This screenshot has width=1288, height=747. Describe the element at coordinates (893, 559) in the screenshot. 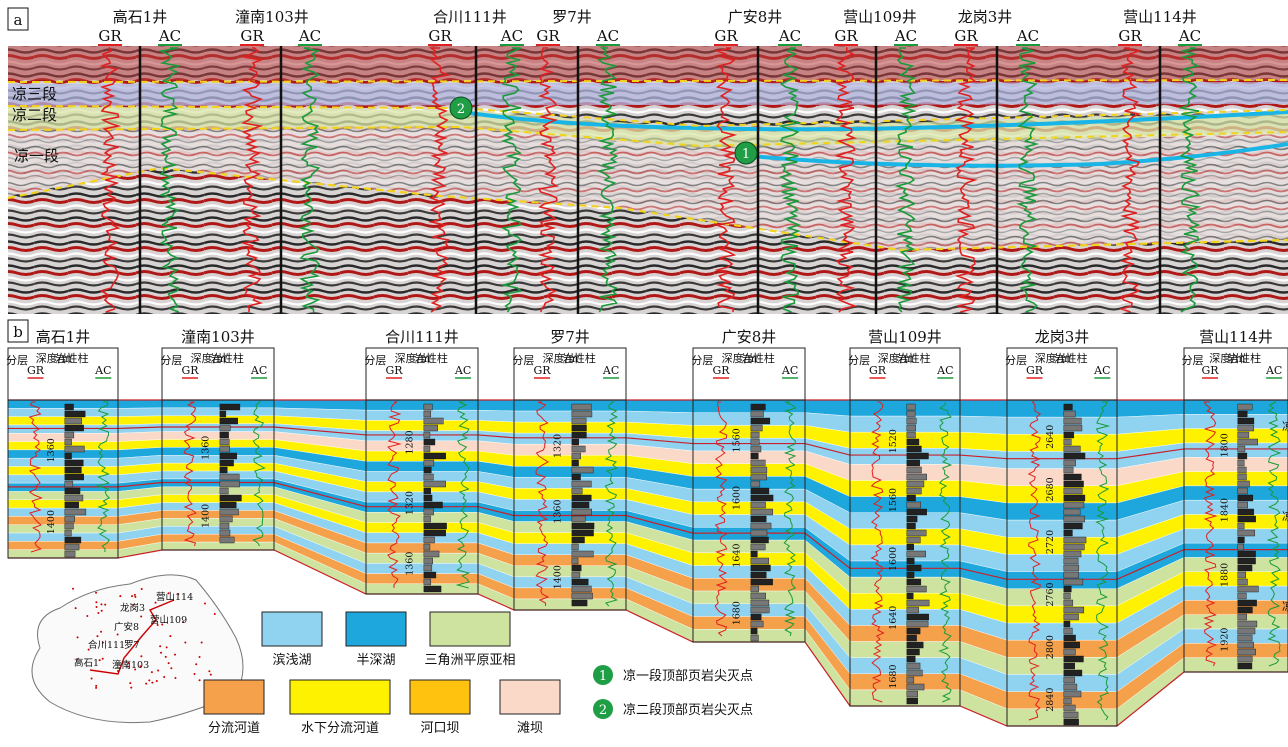

I see `depth-label: 1600` at that location.